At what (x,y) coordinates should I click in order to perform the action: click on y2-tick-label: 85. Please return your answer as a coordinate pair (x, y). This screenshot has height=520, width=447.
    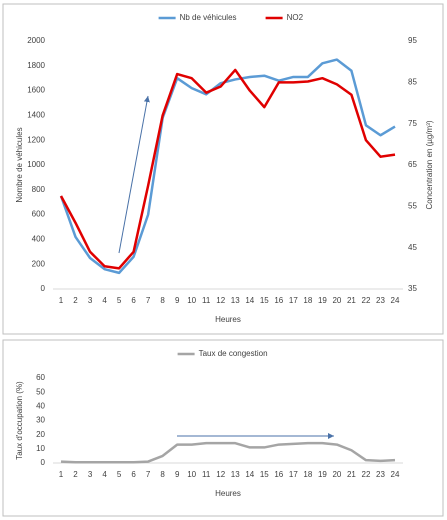
    Looking at the image, I should click on (412, 81).